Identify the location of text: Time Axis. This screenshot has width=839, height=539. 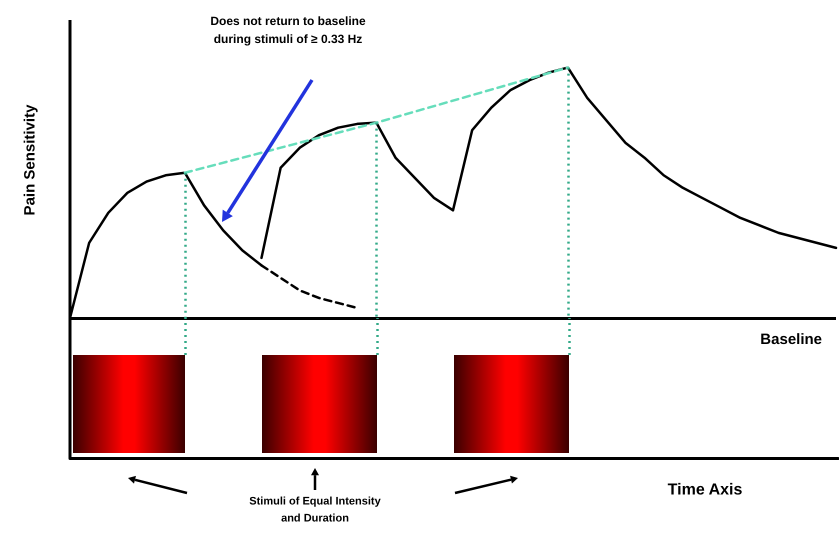
(705, 490).